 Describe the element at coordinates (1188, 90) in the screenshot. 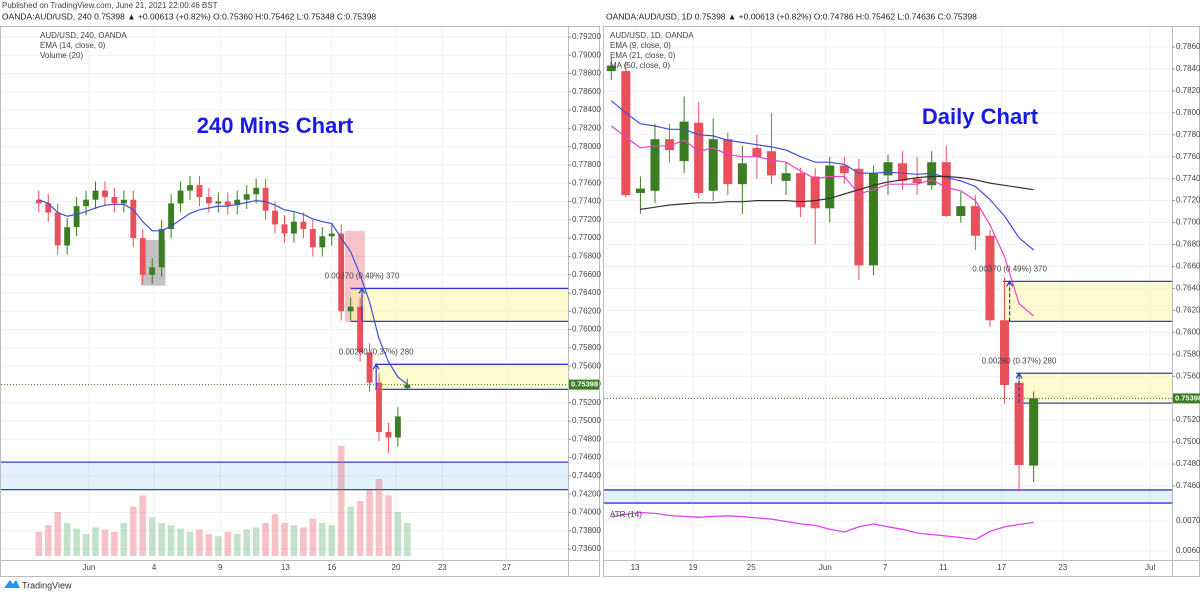

I see `y-tick-label: 0.78200` at that location.